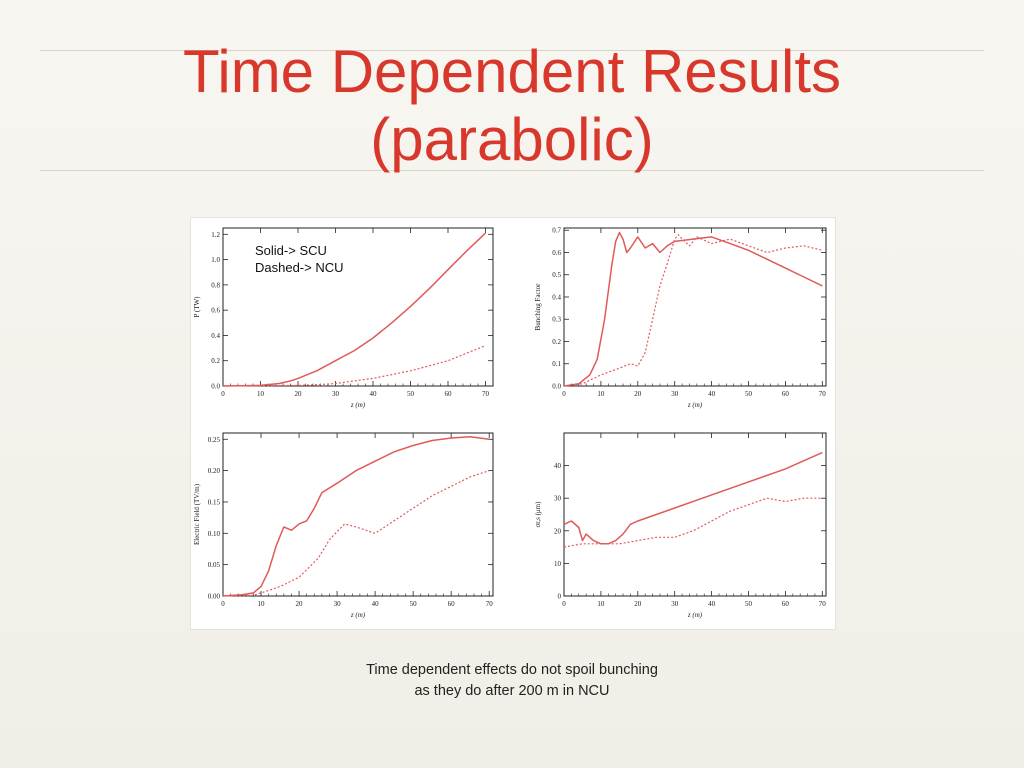 The width and height of the screenshot is (1024, 768). I want to click on bottom-divider-line, so click(512, 170).